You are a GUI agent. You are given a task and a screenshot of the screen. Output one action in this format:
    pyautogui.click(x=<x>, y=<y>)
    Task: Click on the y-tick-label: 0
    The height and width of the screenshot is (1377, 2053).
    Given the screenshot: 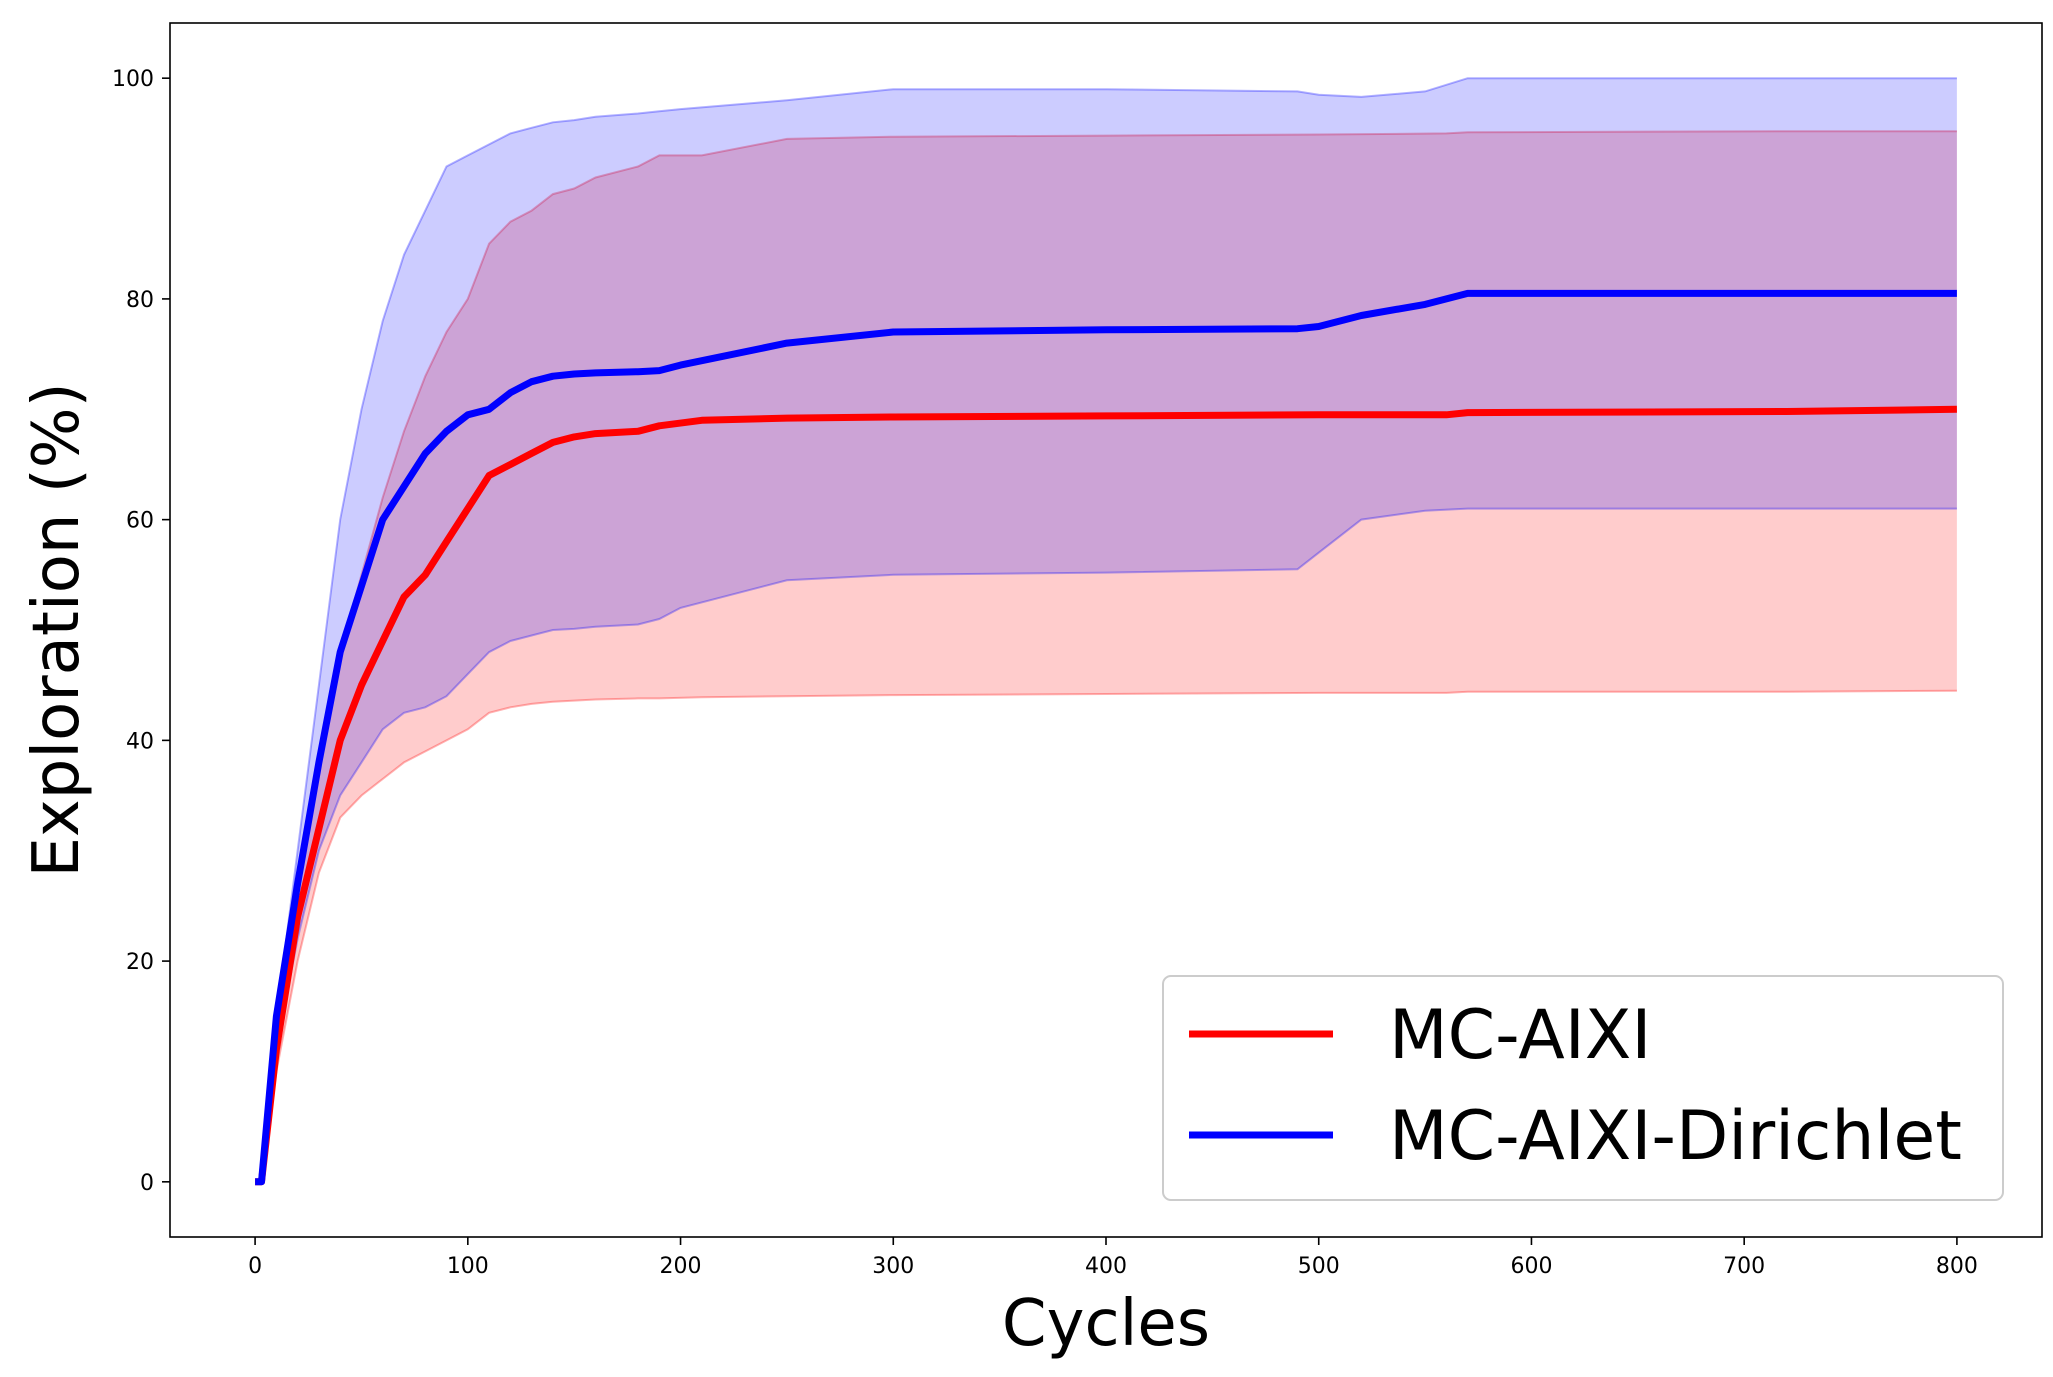 What is the action you would take?
    pyautogui.click(x=147, y=1183)
    